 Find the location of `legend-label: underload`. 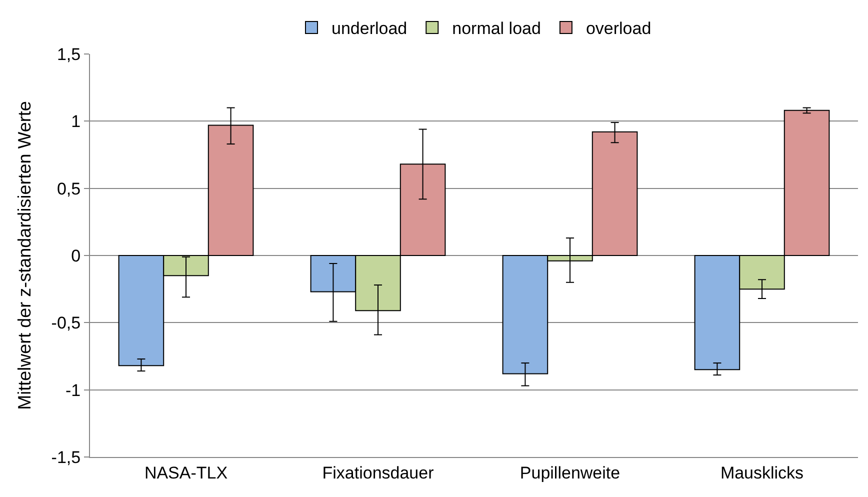

legend-label: underload is located at coordinates (370, 28).